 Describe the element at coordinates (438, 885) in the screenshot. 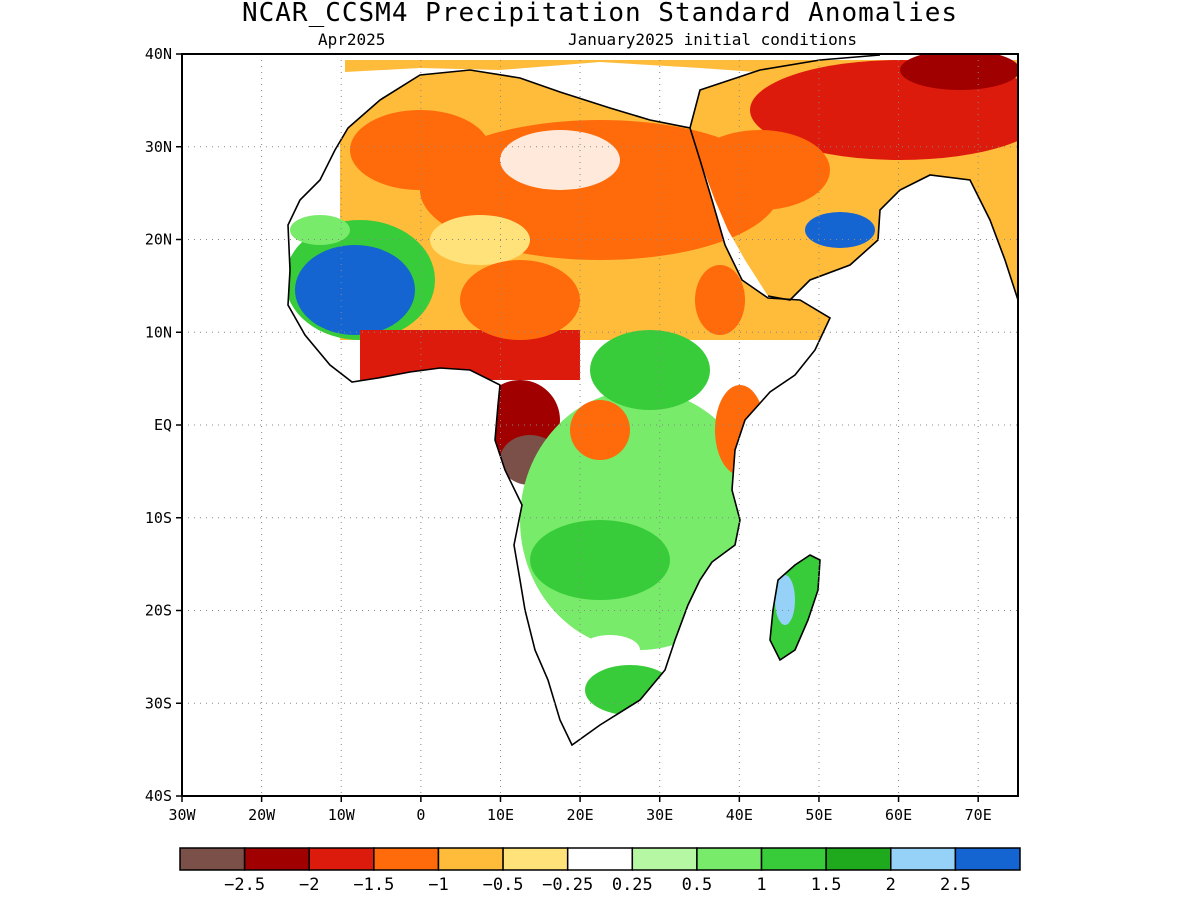

I see `colorbar-label: −1` at that location.